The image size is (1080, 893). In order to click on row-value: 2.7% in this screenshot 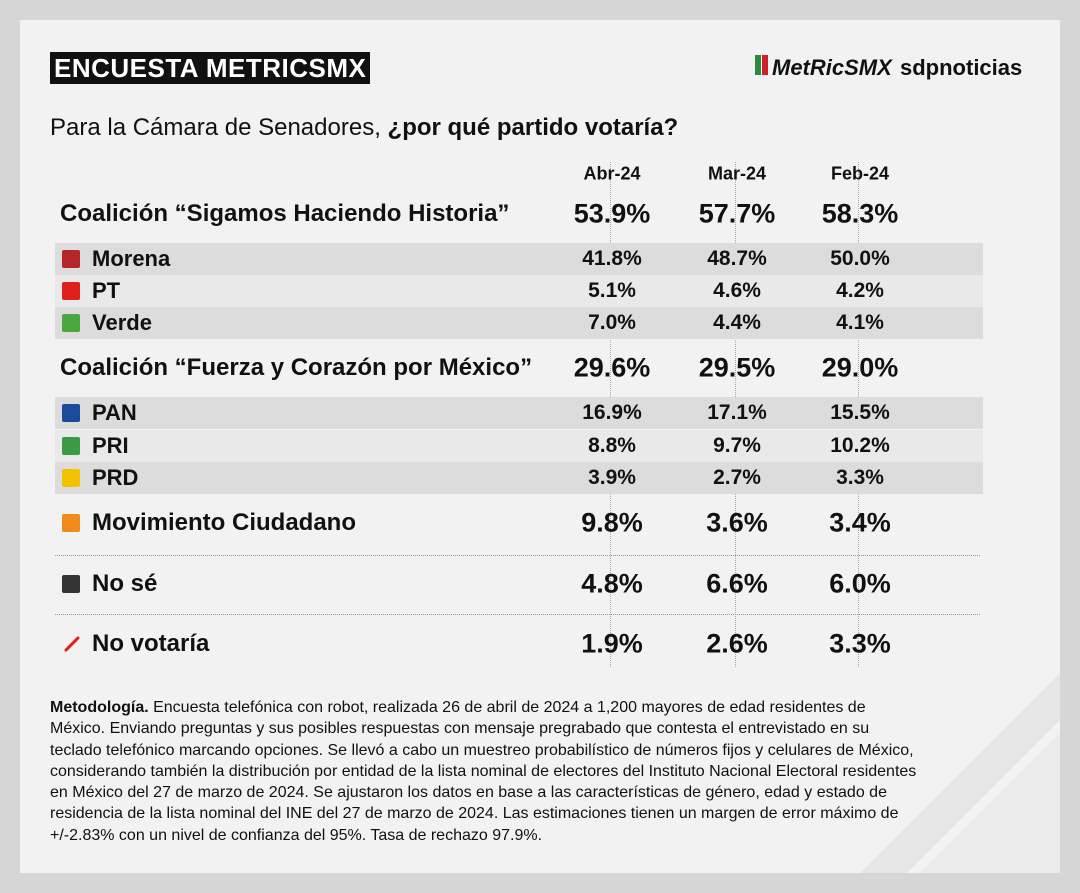, I will do `click(737, 477)`.